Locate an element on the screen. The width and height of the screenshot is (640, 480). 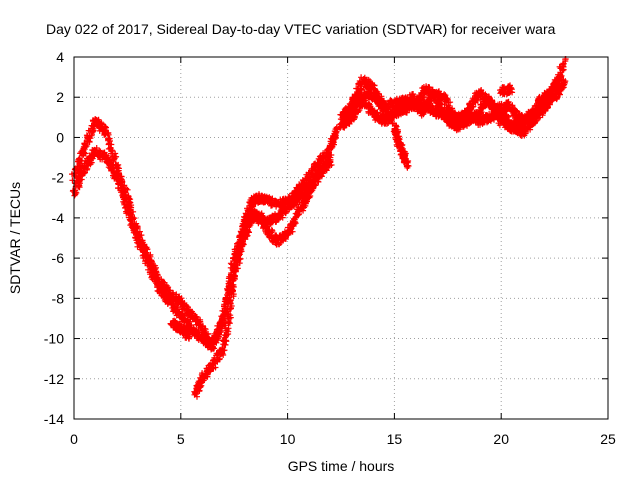
y-tick-label: -14 is located at coordinates (54, 419).